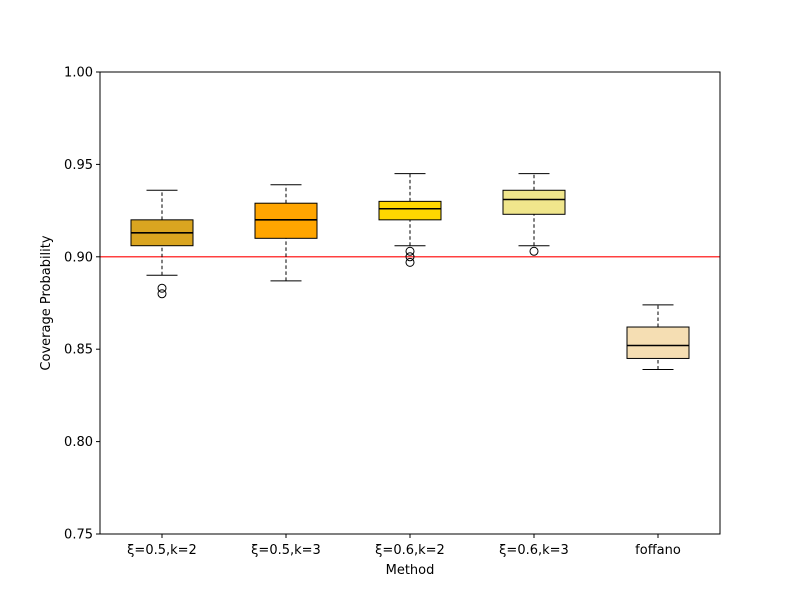  What do you see at coordinates (78, 165) in the screenshot?
I see `y-tick-label: 0.95` at bounding box center [78, 165].